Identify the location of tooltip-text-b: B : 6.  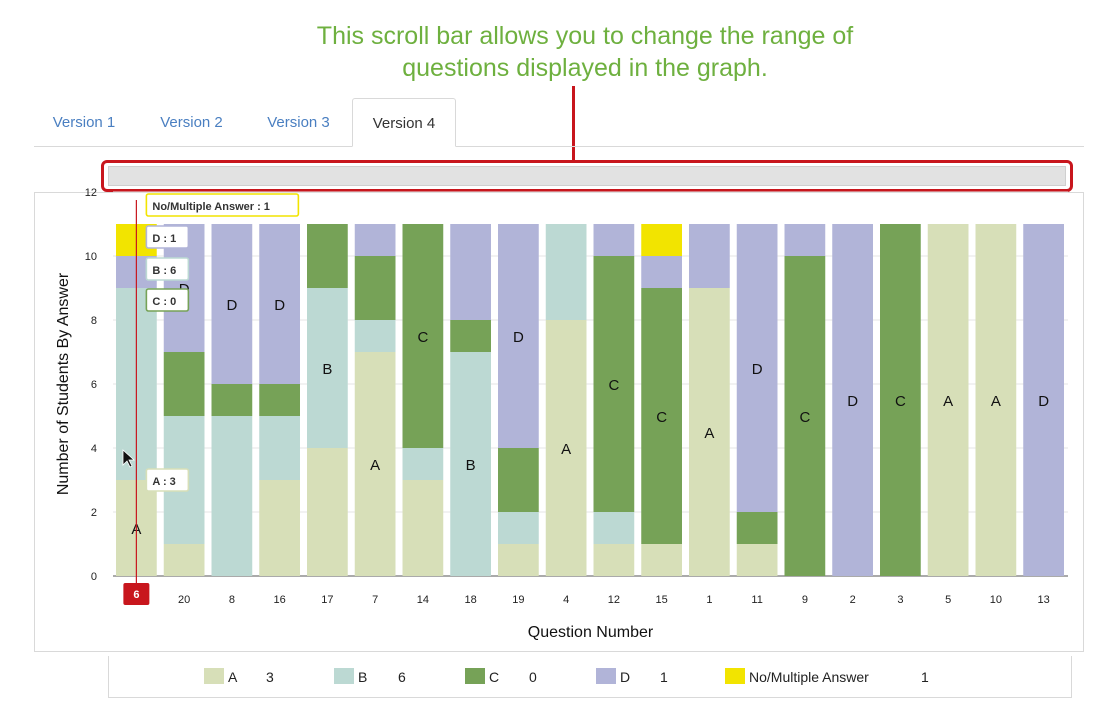
(164, 271).